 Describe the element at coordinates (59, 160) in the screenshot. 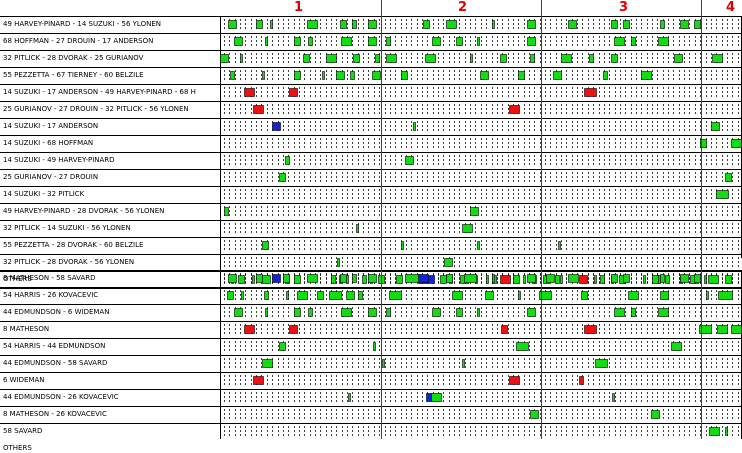

I see `row-label: 14 SUZUKI - 49 HARVEY-PINARD` at that location.